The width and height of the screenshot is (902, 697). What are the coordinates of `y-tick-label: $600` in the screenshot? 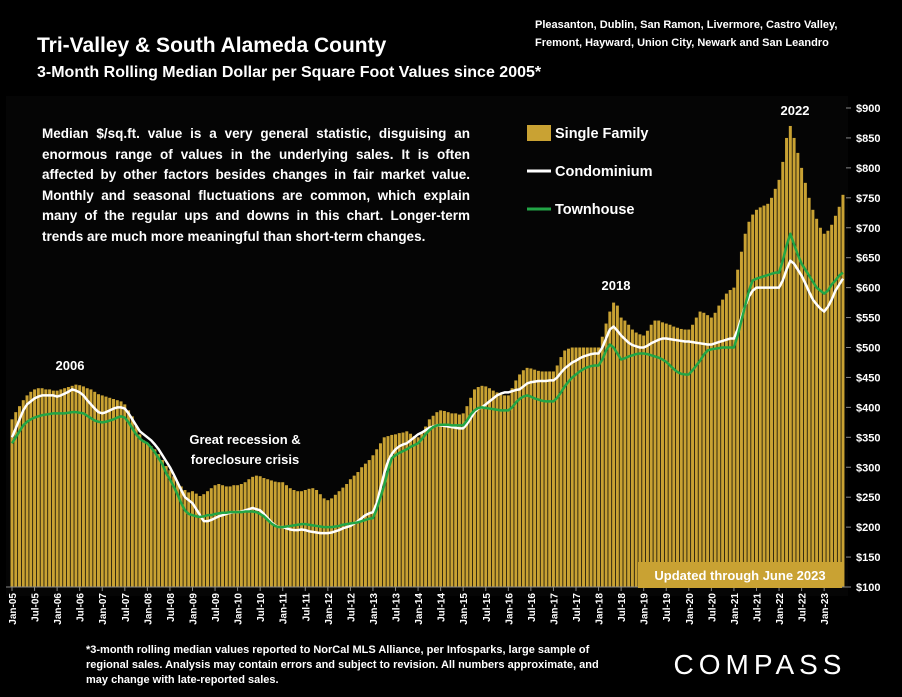 It's located at (868, 289).